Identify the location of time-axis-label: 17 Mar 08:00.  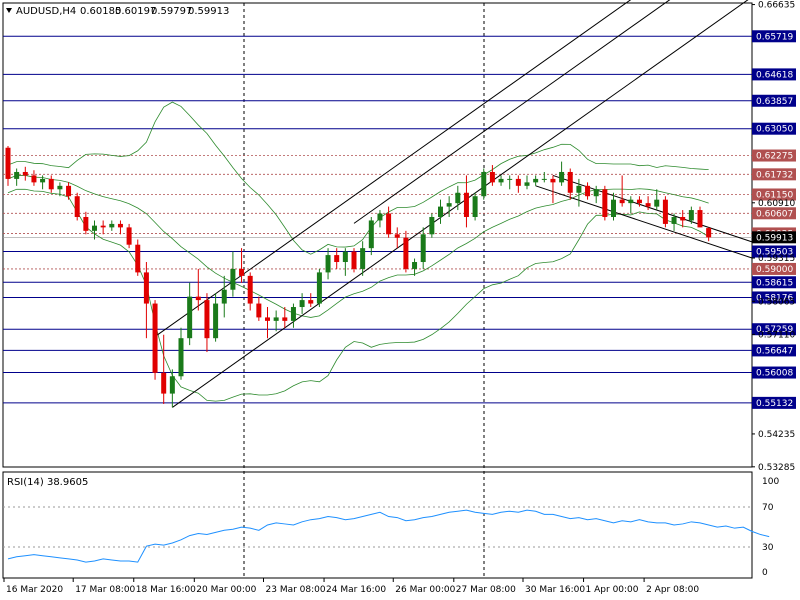
(105, 590).